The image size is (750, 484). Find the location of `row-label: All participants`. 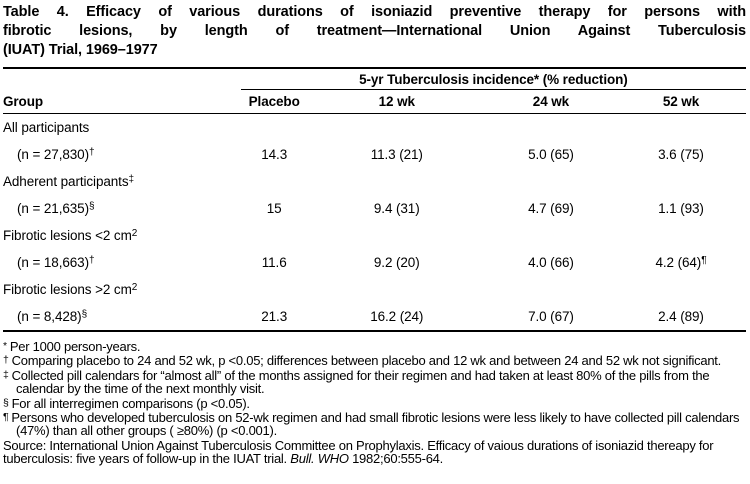

row-label: All participants is located at coordinates (46, 127).